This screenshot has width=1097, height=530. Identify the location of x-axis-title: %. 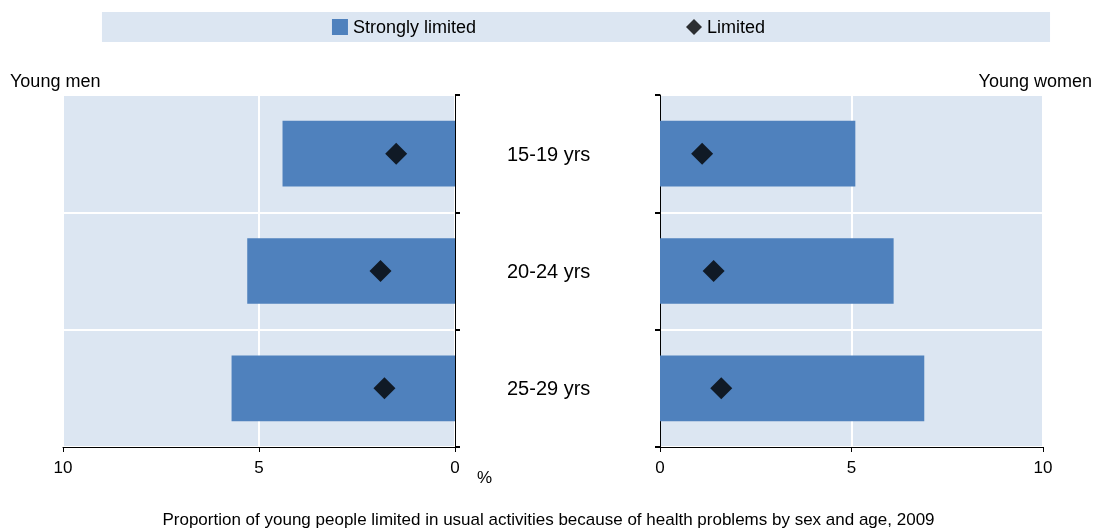
(485, 477).